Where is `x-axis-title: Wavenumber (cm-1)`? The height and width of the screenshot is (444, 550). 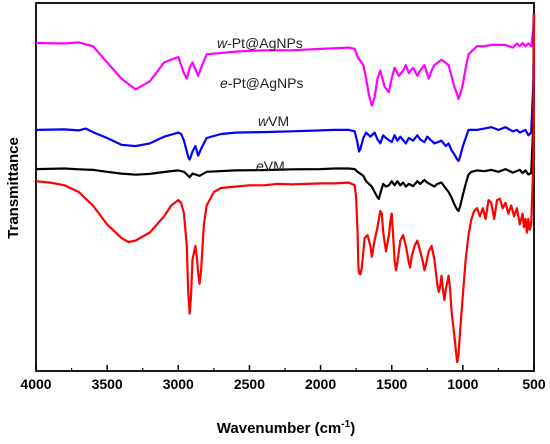 x-axis-title: Wavenumber (cm-1) is located at coordinates (286, 428).